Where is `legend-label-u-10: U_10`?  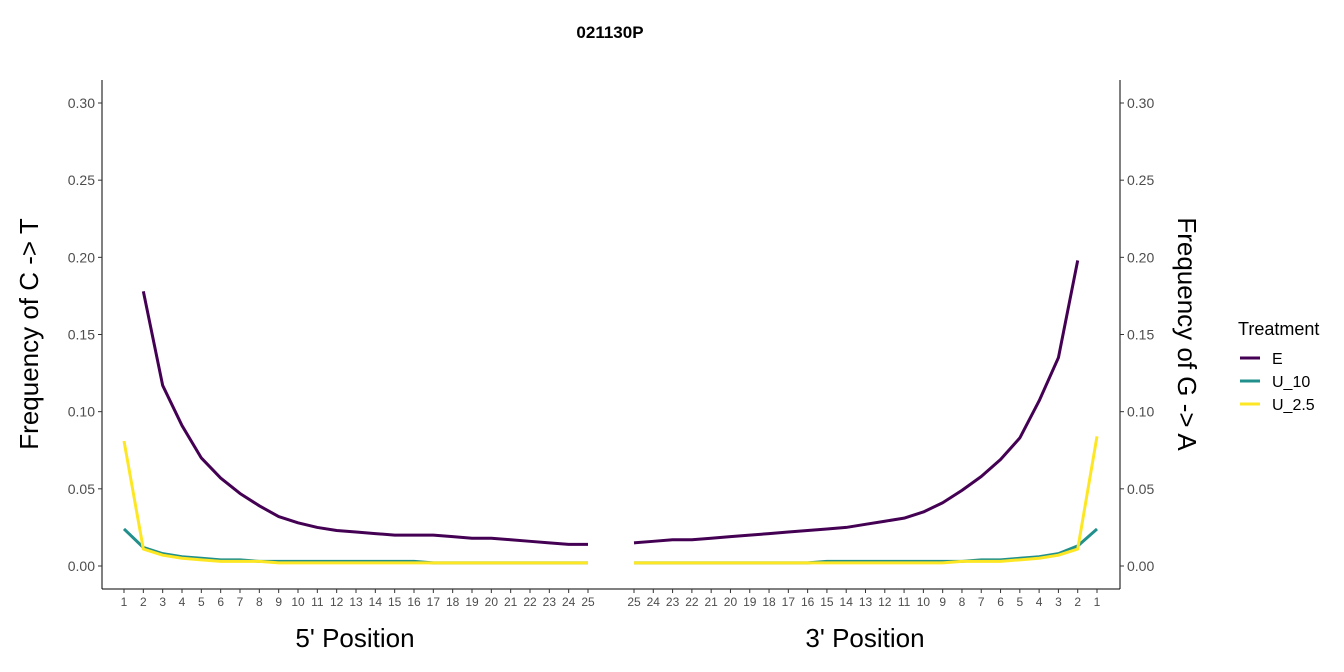 legend-label-u-10: U_10 is located at coordinates (1291, 382).